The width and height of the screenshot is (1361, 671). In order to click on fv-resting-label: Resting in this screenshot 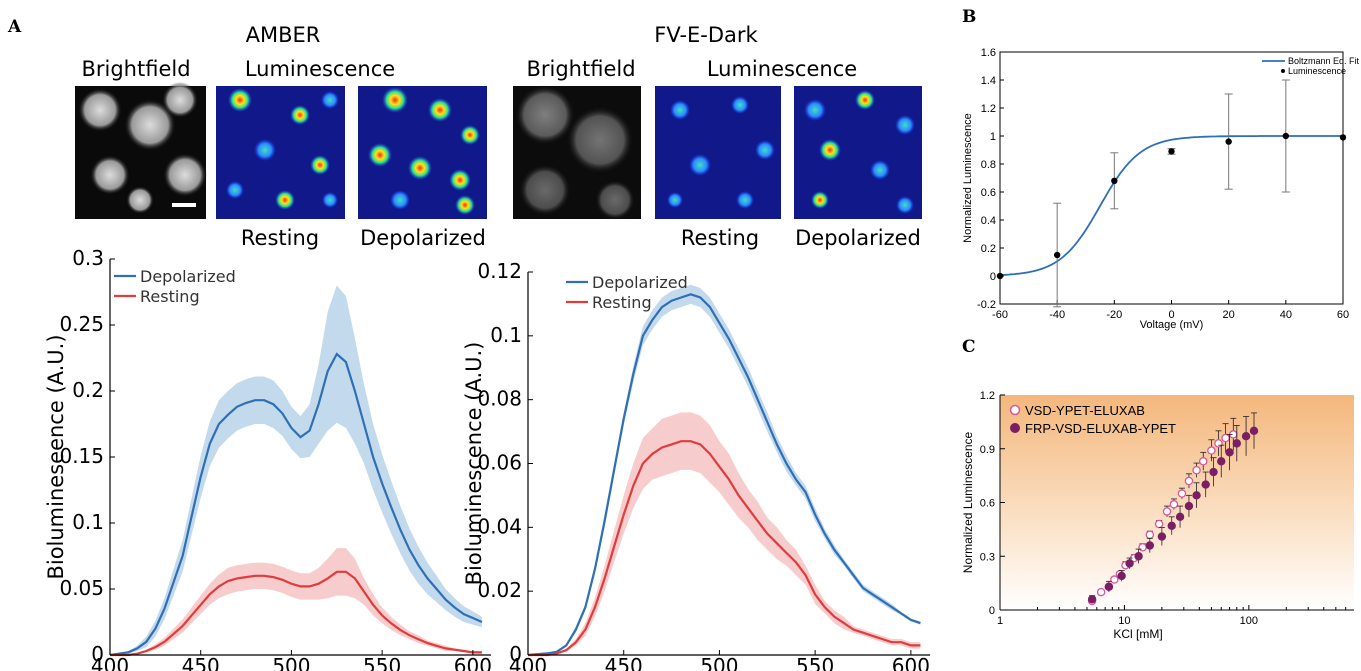, I will do `click(720, 238)`.